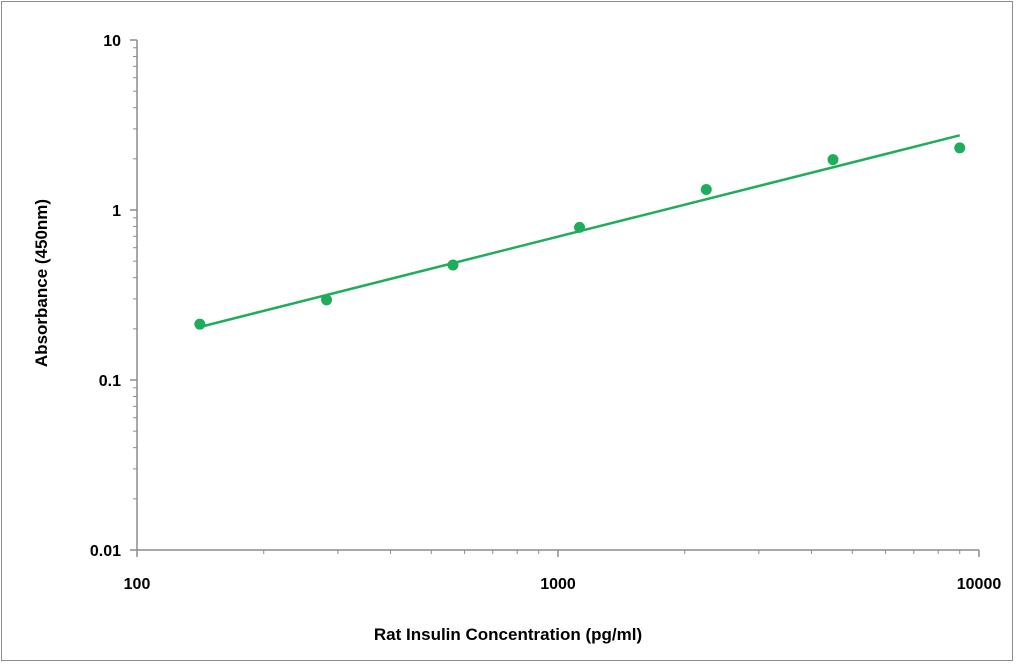 The width and height of the screenshot is (1016, 664). What do you see at coordinates (979, 584) in the screenshot?
I see `x-tick-label: 10000` at bounding box center [979, 584].